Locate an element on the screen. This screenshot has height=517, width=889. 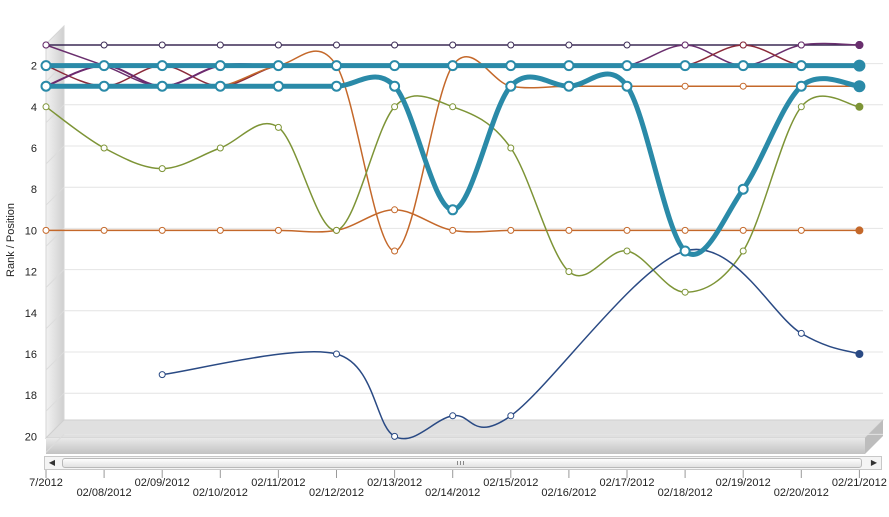
x-tick-label: 02/09/2012 is located at coordinates (162, 483).